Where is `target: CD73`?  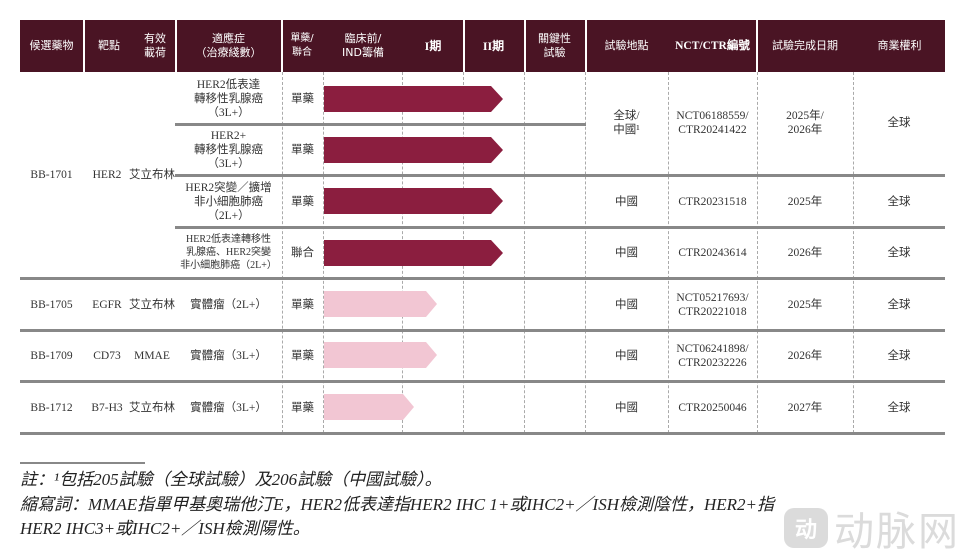 target: CD73 is located at coordinates (107, 356).